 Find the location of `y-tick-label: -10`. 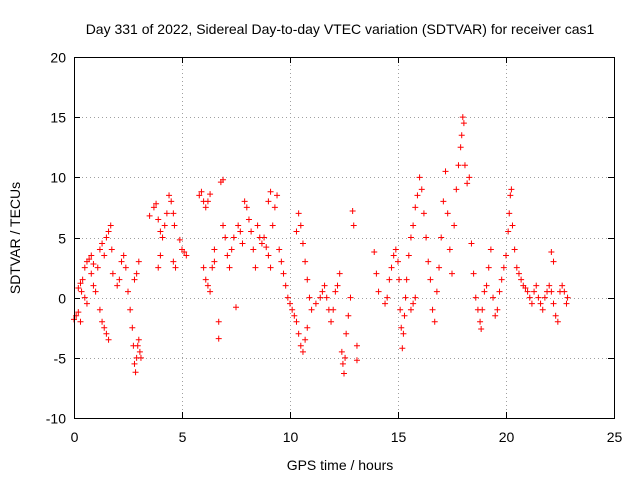

y-tick-label: -10 is located at coordinates (56, 419).